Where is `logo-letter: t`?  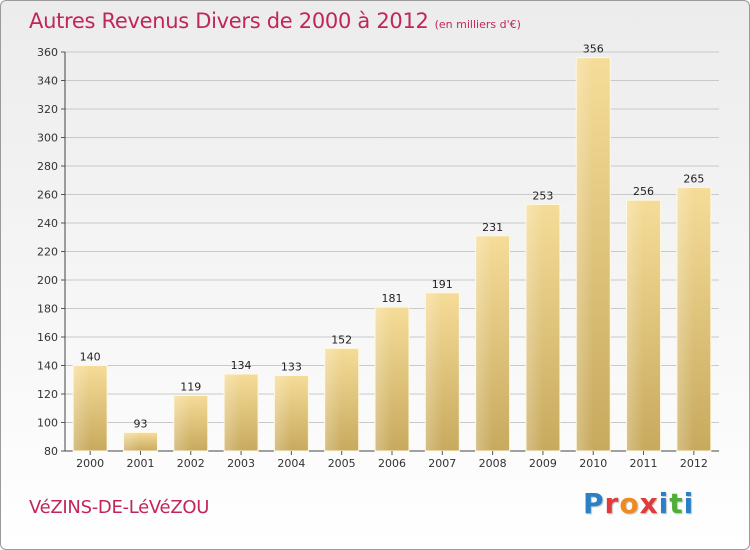
logo-letter: t is located at coordinates (676, 503).